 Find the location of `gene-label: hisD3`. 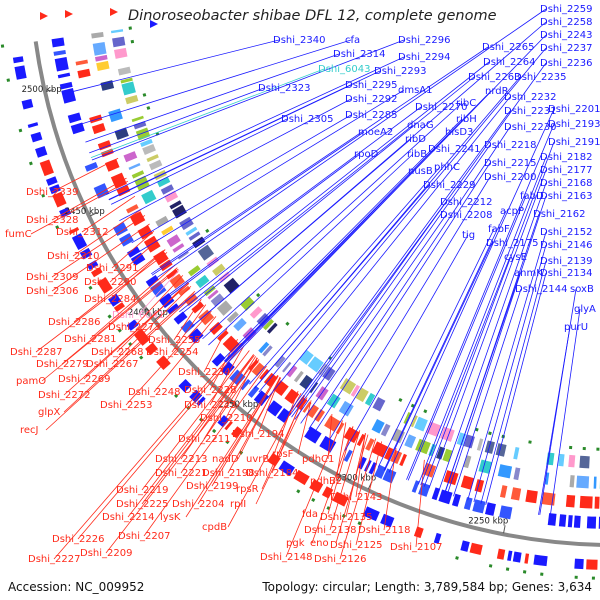

gene-label: hisD3 is located at coordinates (459, 132).